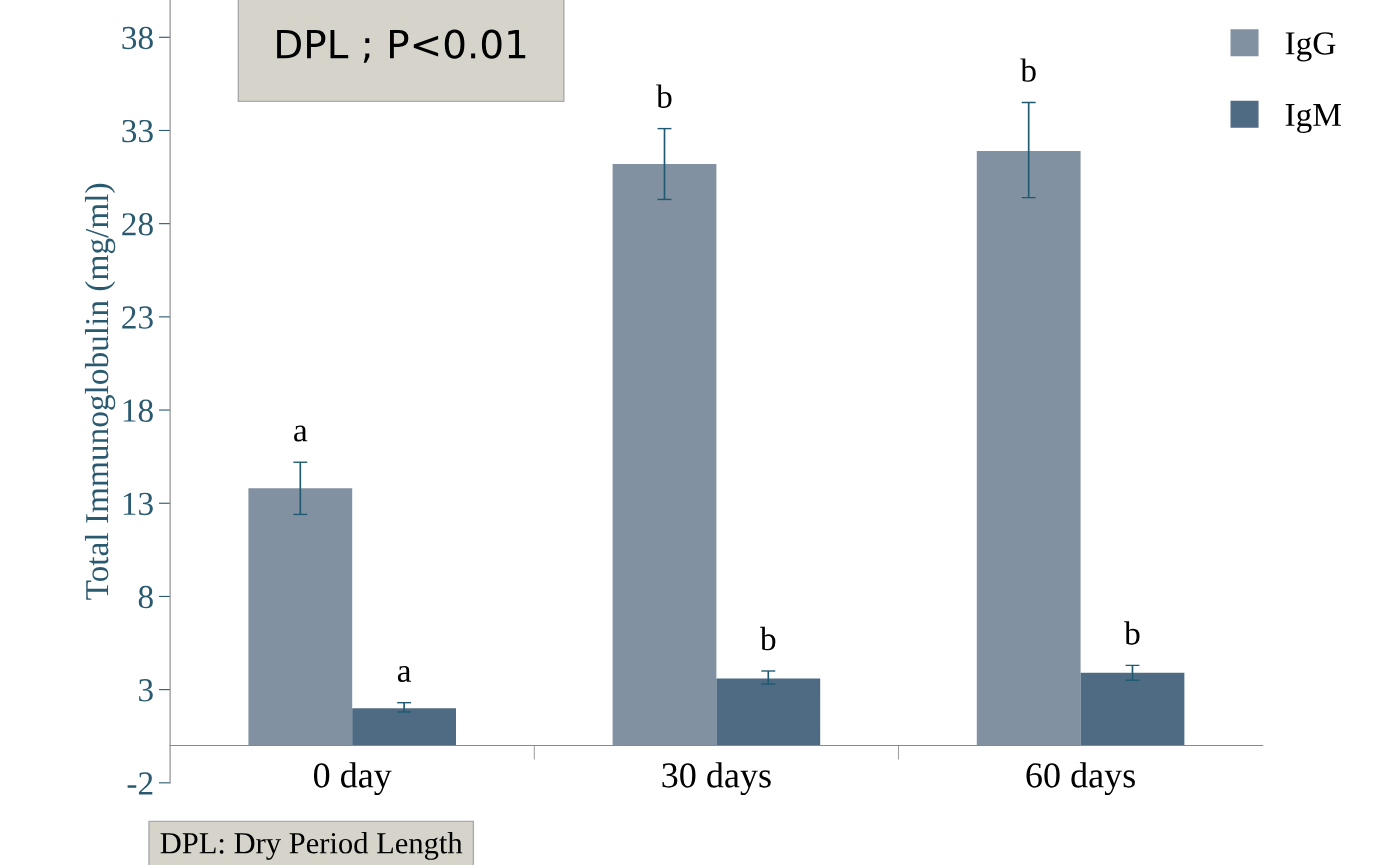 The width and height of the screenshot is (1383, 865). What do you see at coordinates (100, 391) in the screenshot?
I see `y-axis-title: Total Immunoglobulin (mg/ml)` at bounding box center [100, 391].